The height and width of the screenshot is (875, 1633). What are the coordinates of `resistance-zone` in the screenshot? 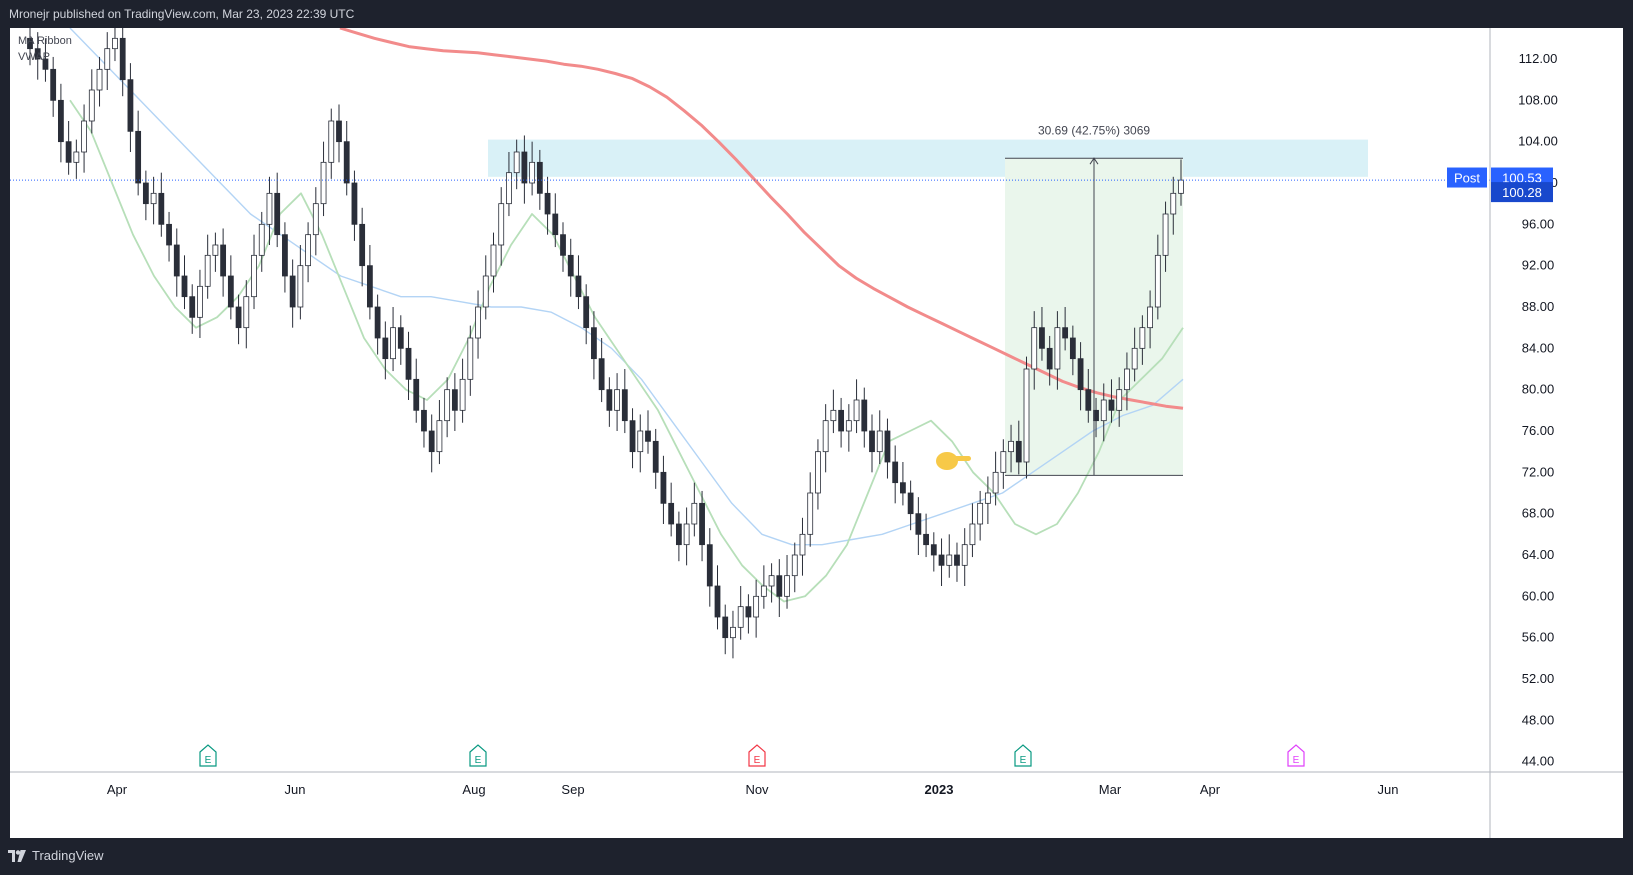 It's located at (928, 158).